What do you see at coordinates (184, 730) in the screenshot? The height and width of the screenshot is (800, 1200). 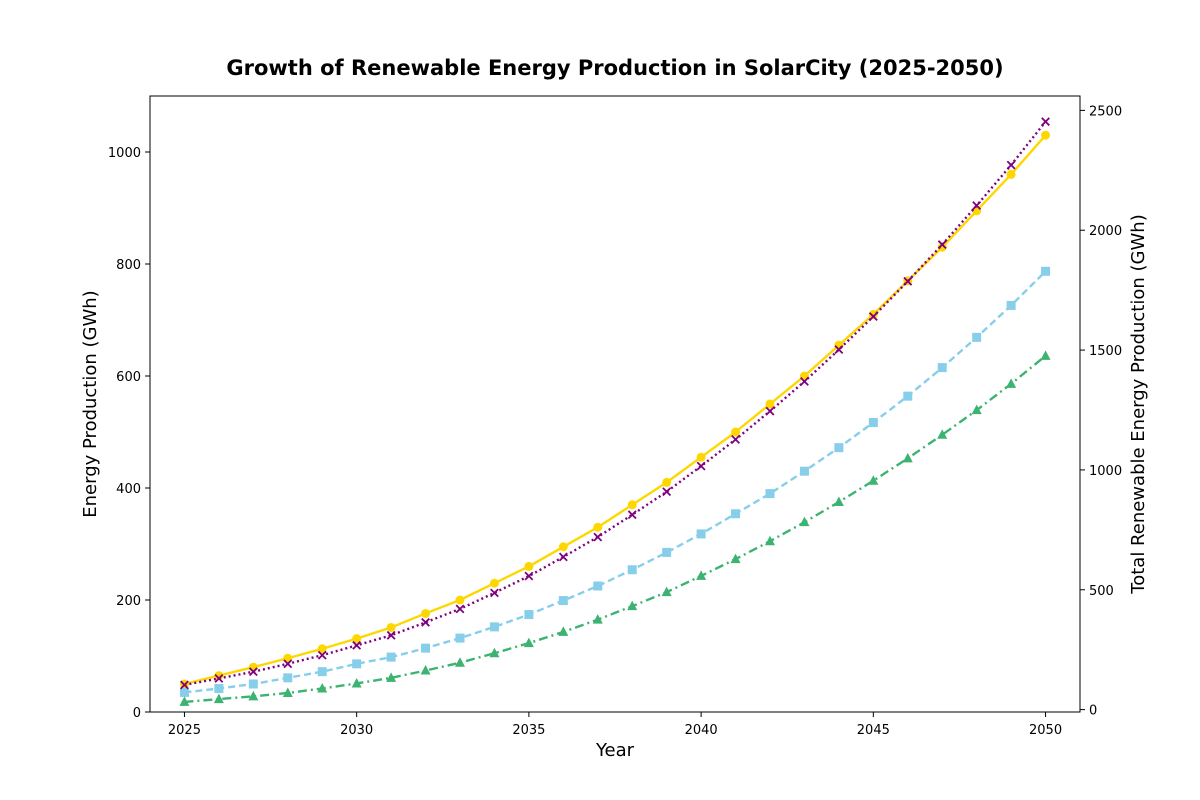 I see `x-tick-label: 2025` at bounding box center [184, 730].